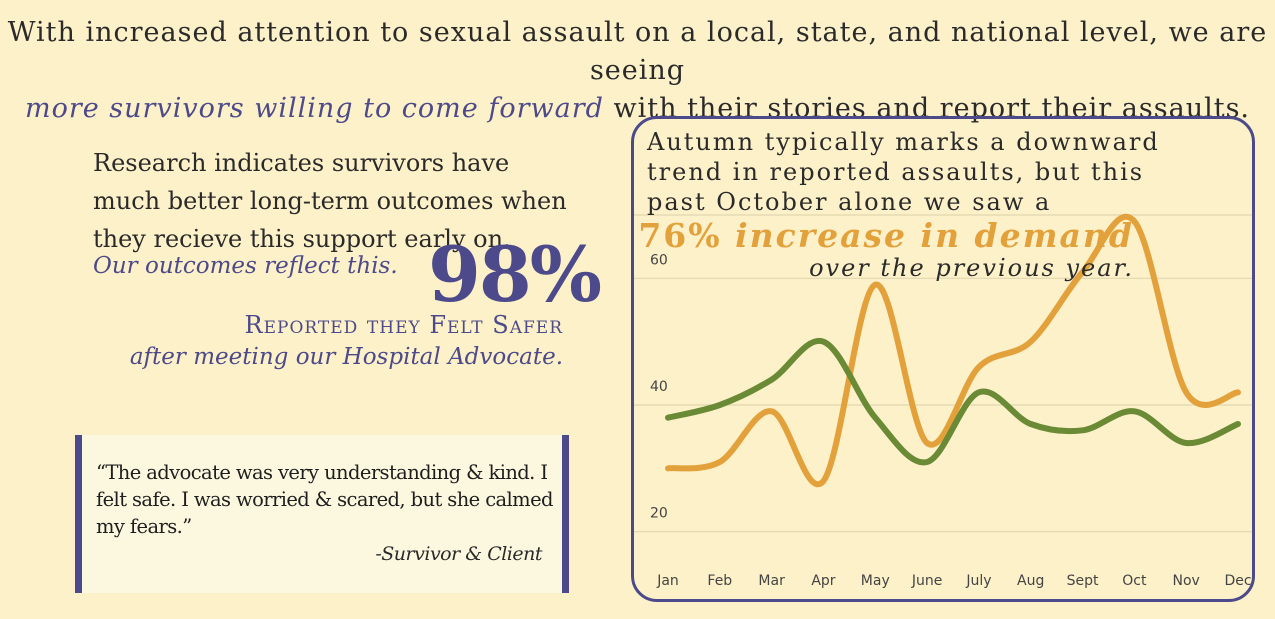  I want to click on x-tick-label: Feb, so click(719, 581).